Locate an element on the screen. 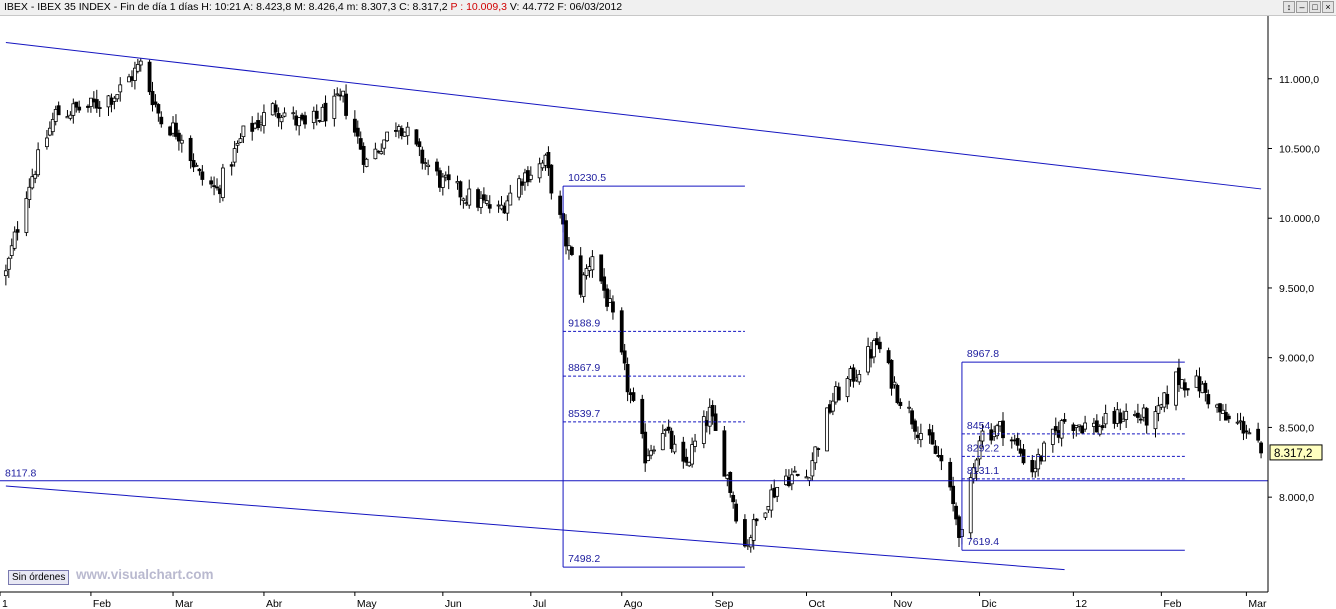 This screenshot has width=1336, height=609. fibo-high-label: 10230.5 is located at coordinates (587, 178).